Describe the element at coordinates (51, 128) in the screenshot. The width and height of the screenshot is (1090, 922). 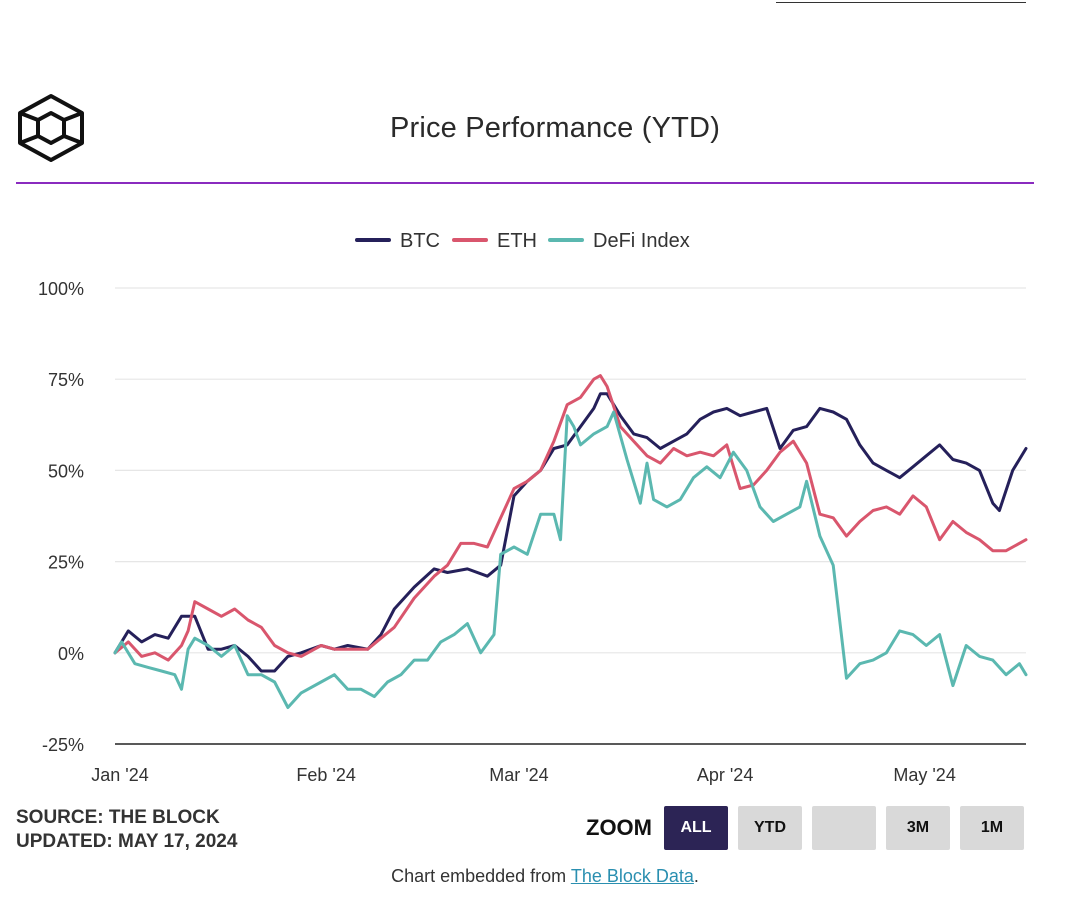
I see `the-block-logo-icon` at that location.